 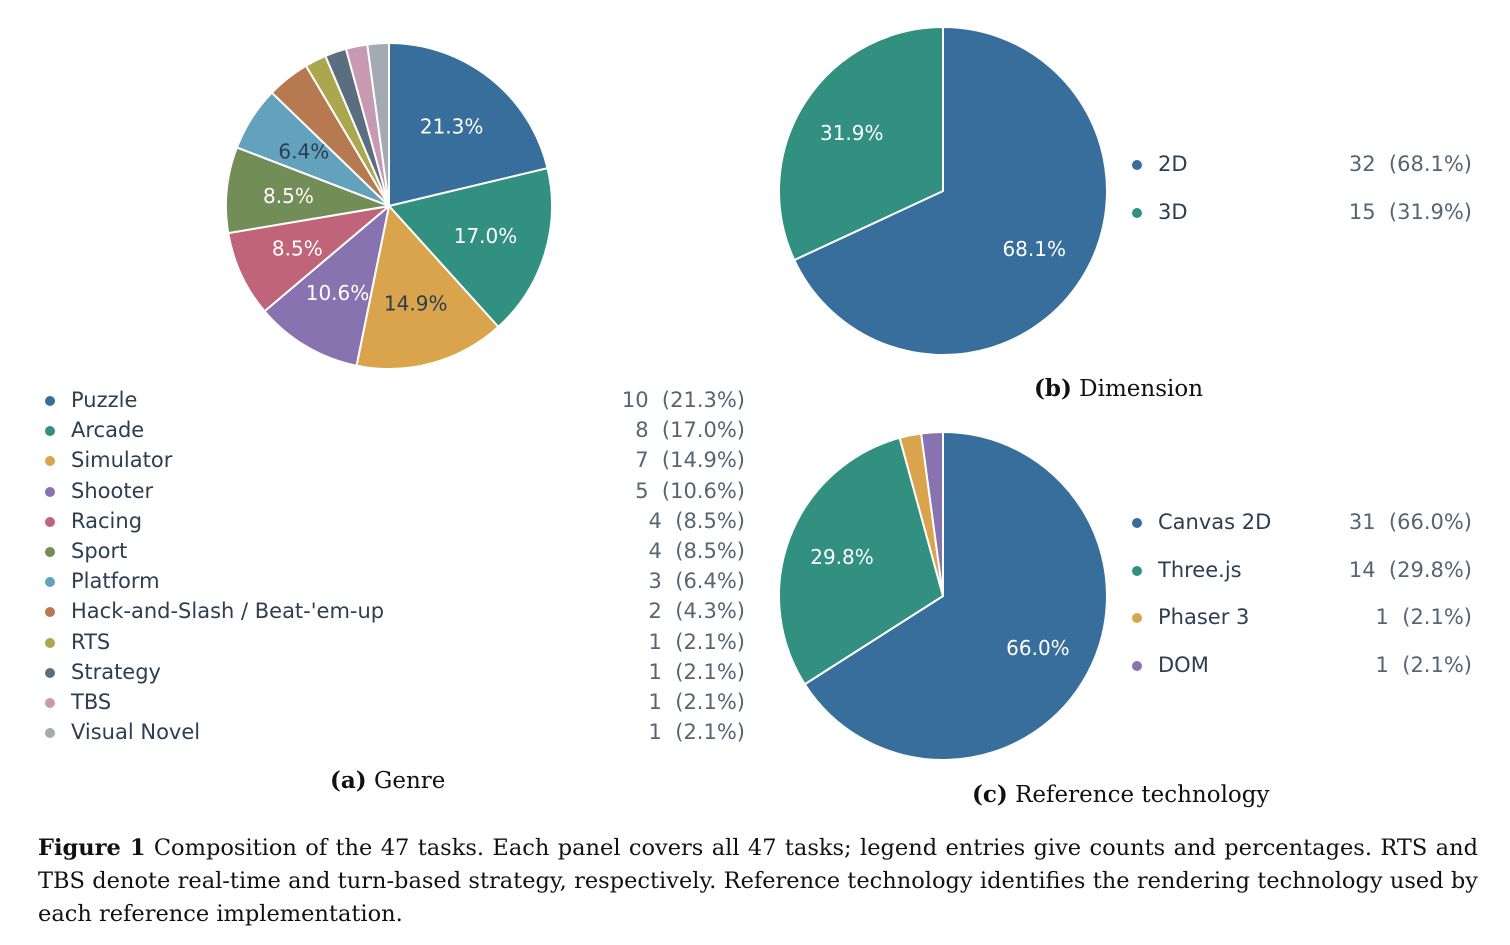 I want to click on pie-percent-label-platform: 6.4%, so click(x=303, y=152).